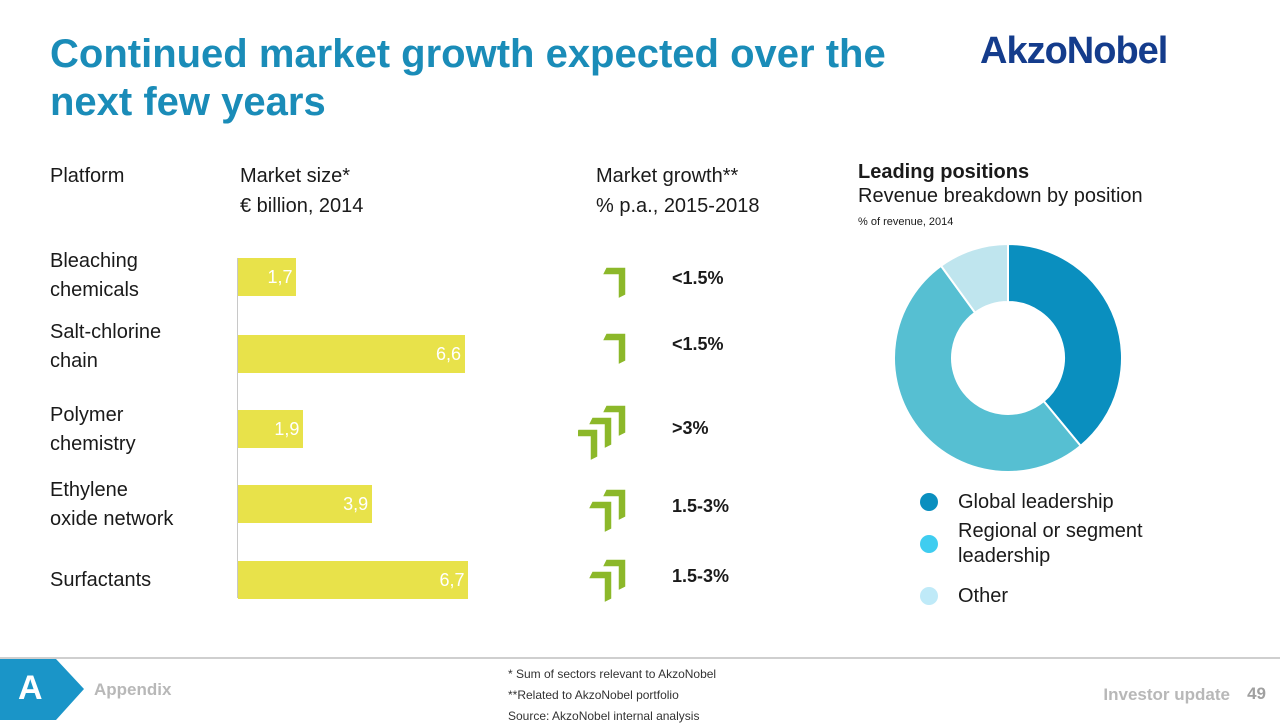  I want to click on platform-header: Platform, so click(87, 176).